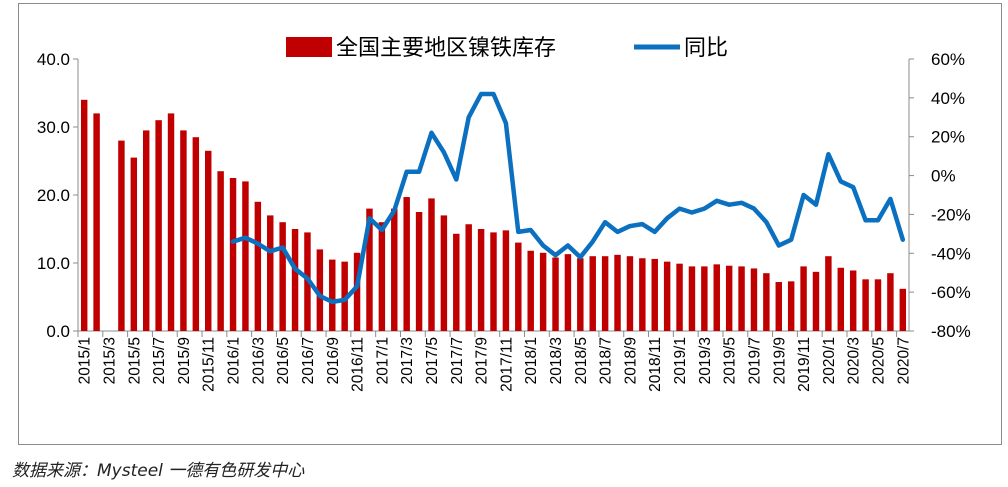  I want to click on x-tick-label: 2017/1, so click(382, 360).